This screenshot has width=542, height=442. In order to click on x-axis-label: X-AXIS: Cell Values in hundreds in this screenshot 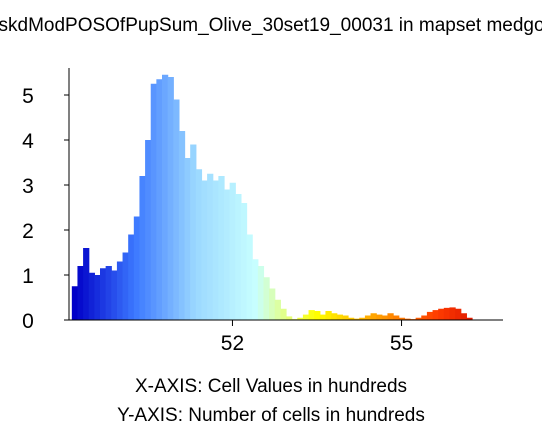, I will do `click(271, 386)`.